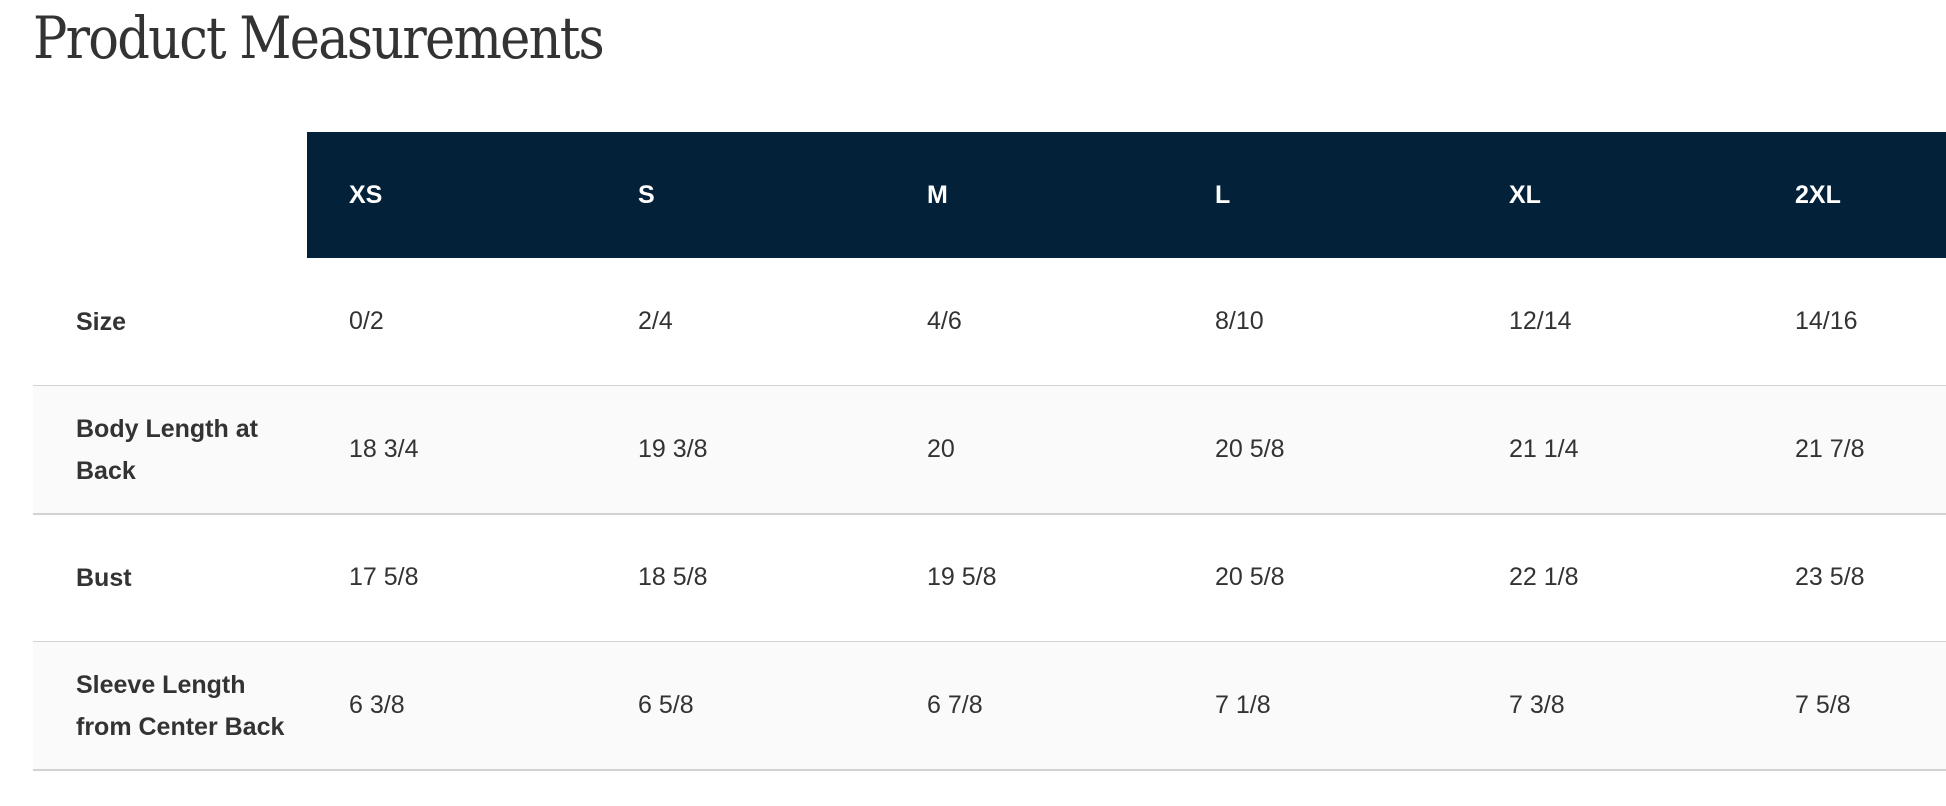 The height and width of the screenshot is (806, 1946). Describe the element at coordinates (366, 321) in the screenshot. I see `table-cell: 0/2` at that location.